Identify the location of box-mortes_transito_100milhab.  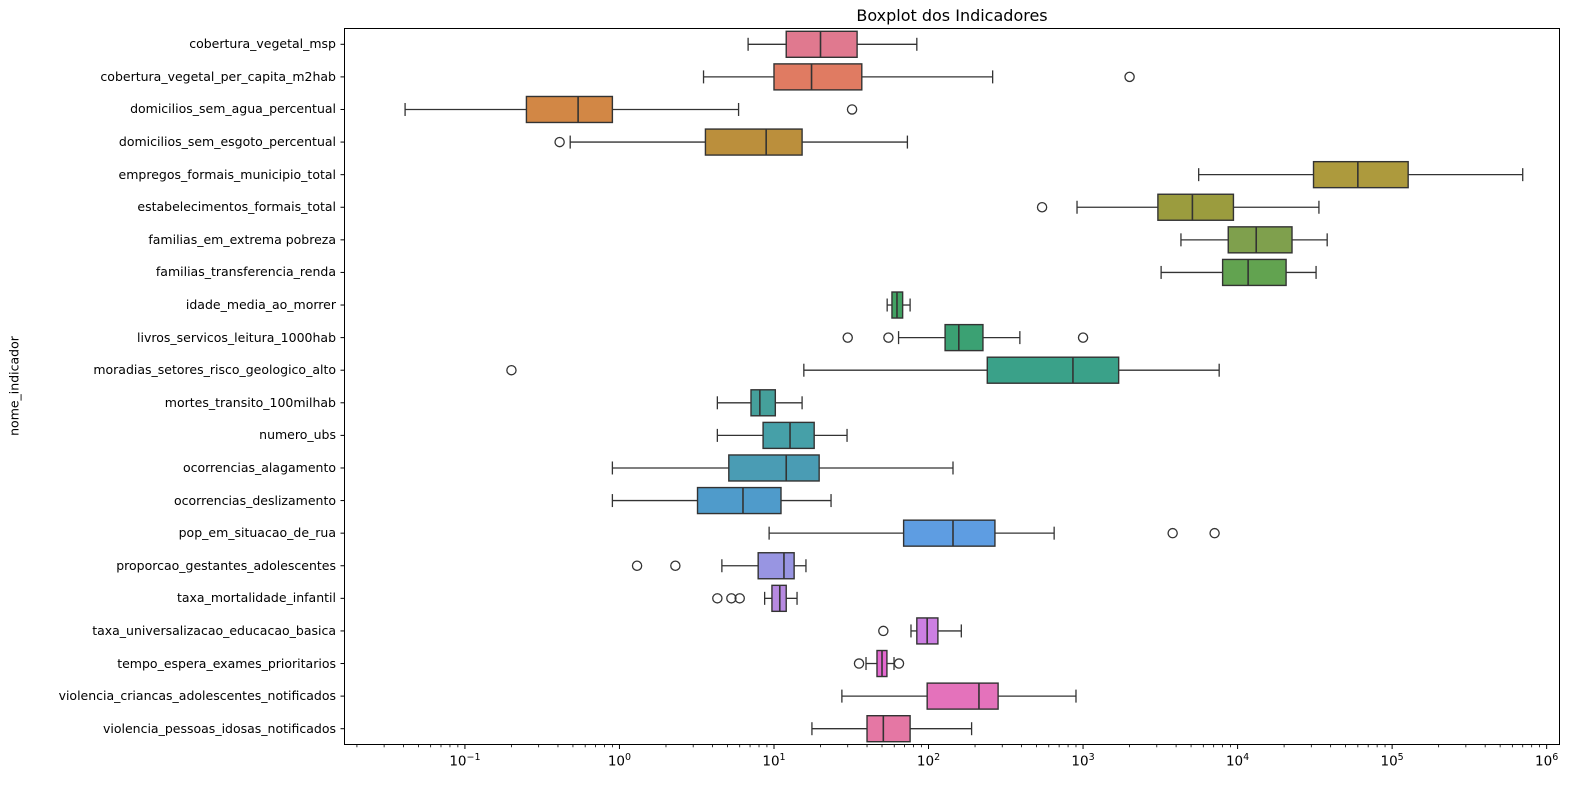
(763, 403).